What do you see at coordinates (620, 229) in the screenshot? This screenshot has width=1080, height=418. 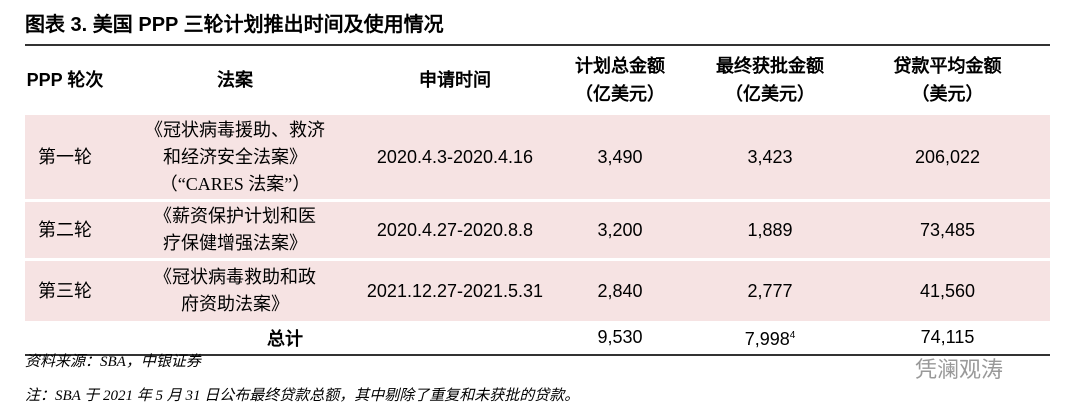 I see `cell: 3,200` at bounding box center [620, 229].